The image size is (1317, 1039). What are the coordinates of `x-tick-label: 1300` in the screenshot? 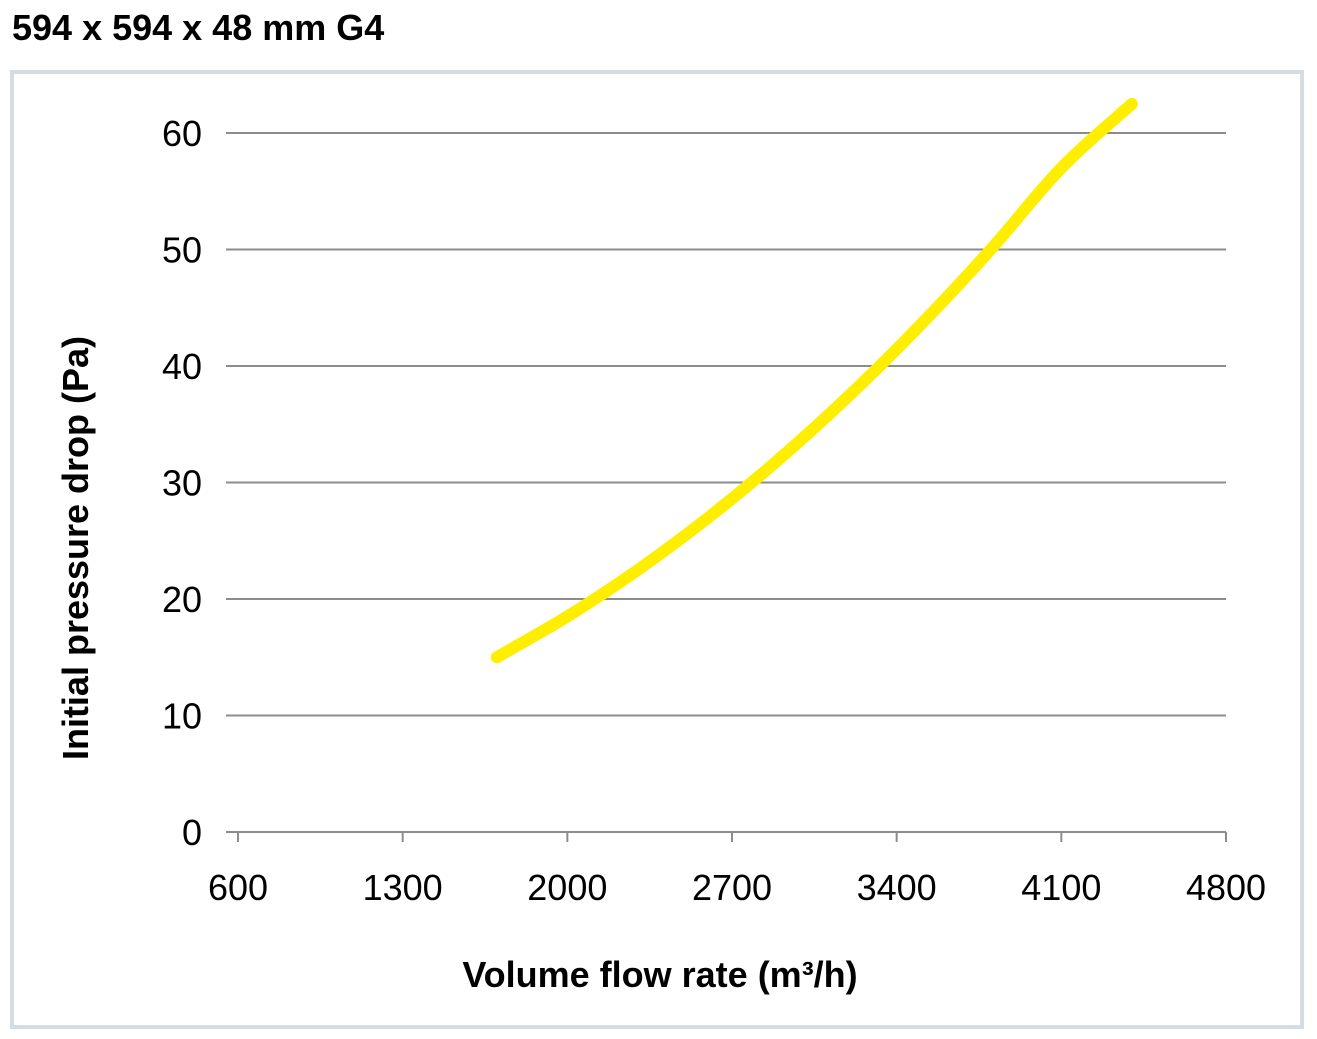 It's located at (403, 887).